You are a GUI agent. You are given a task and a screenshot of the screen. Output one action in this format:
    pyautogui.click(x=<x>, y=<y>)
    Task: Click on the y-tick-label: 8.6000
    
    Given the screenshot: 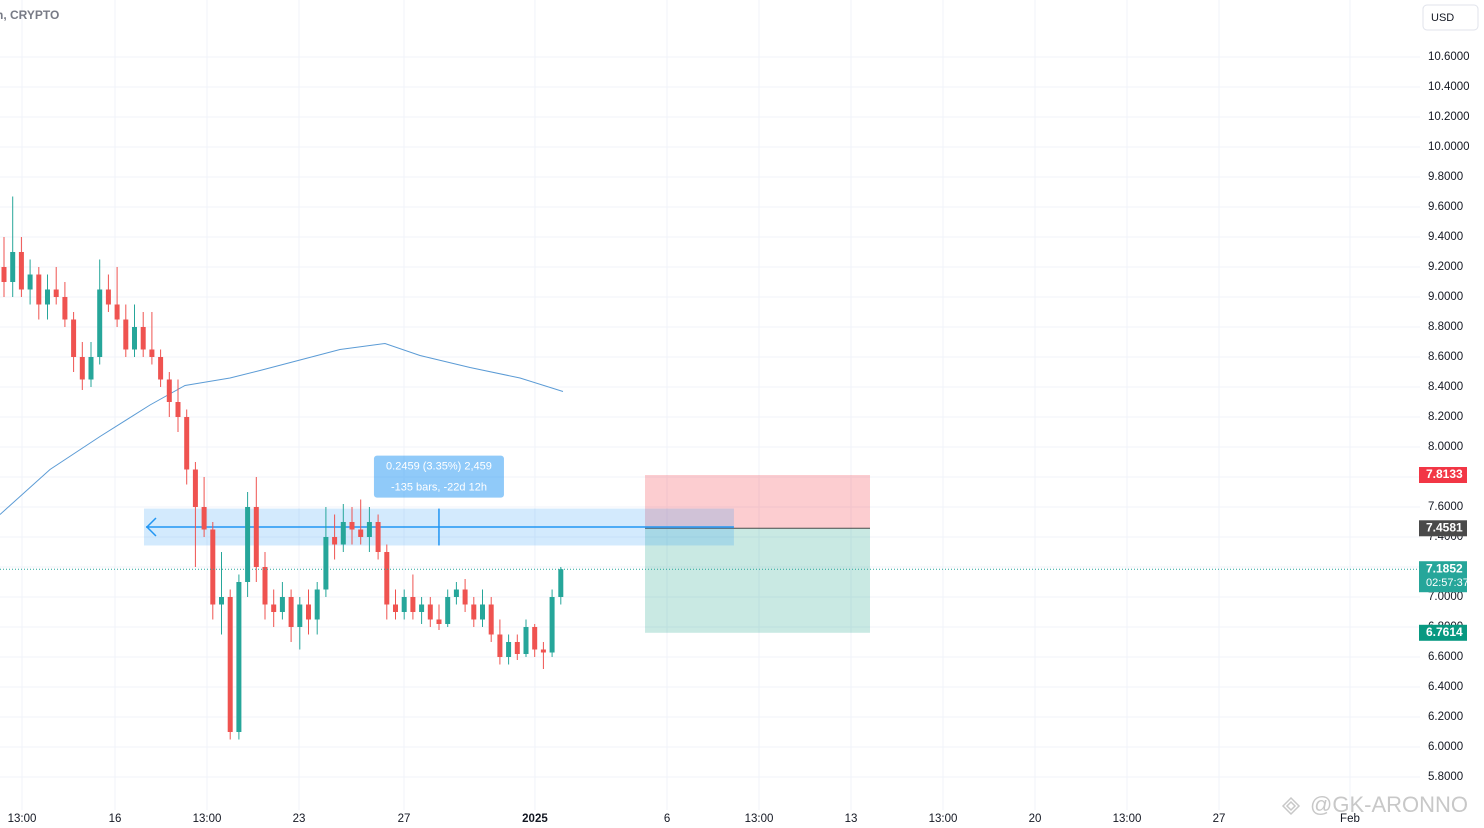 What is the action you would take?
    pyautogui.click(x=1445, y=357)
    